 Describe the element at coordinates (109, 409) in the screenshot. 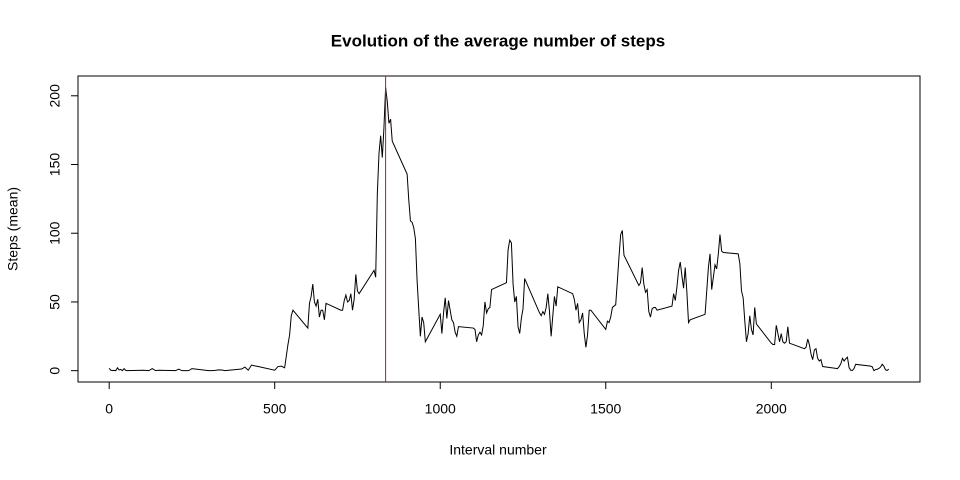

I see `x-tick-label: 0` at that location.